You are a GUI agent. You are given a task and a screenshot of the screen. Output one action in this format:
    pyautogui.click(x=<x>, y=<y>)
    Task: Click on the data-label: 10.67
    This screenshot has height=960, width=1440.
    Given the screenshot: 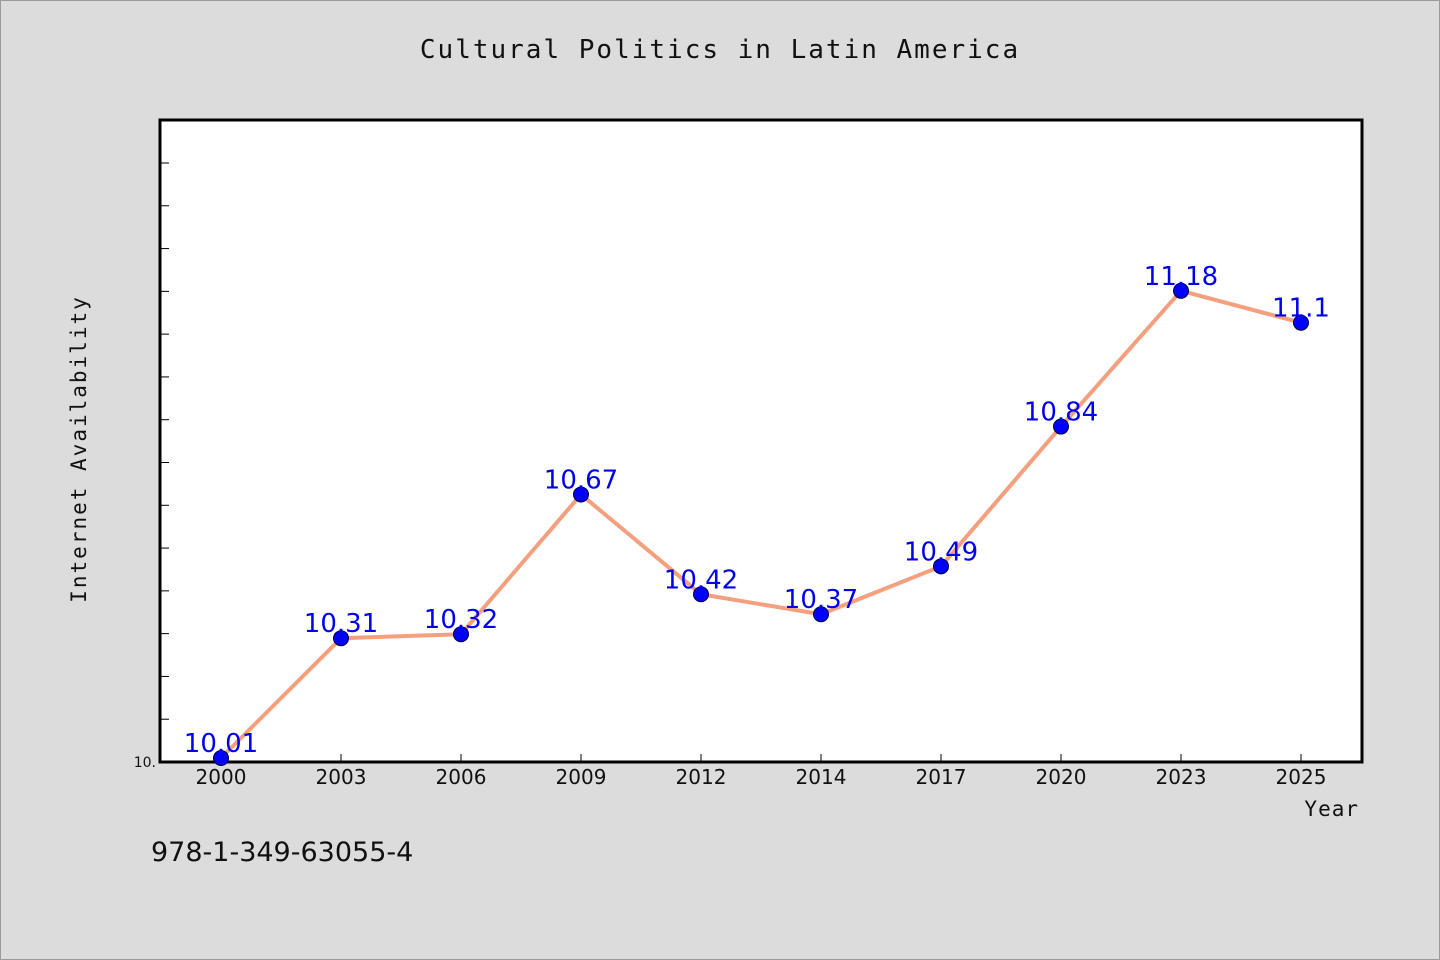 What is the action you would take?
    pyautogui.click(x=581, y=480)
    